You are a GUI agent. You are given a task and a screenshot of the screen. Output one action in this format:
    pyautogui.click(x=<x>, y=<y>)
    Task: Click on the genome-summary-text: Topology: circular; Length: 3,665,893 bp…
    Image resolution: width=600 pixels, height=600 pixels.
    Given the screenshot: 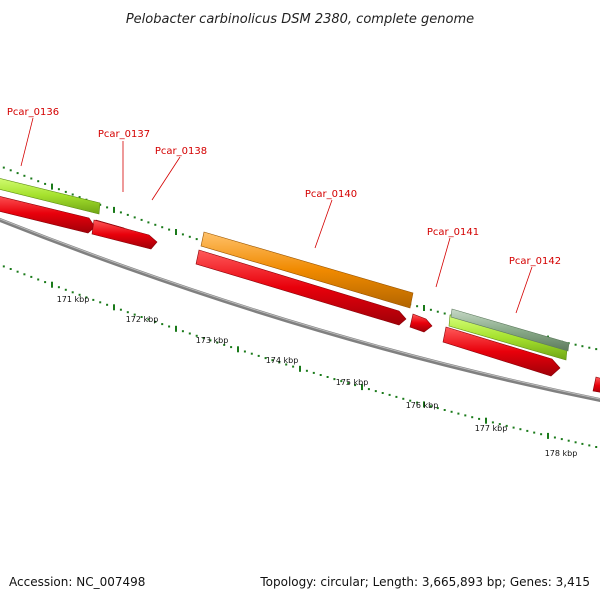 What is the action you would take?
    pyautogui.click(x=424, y=582)
    